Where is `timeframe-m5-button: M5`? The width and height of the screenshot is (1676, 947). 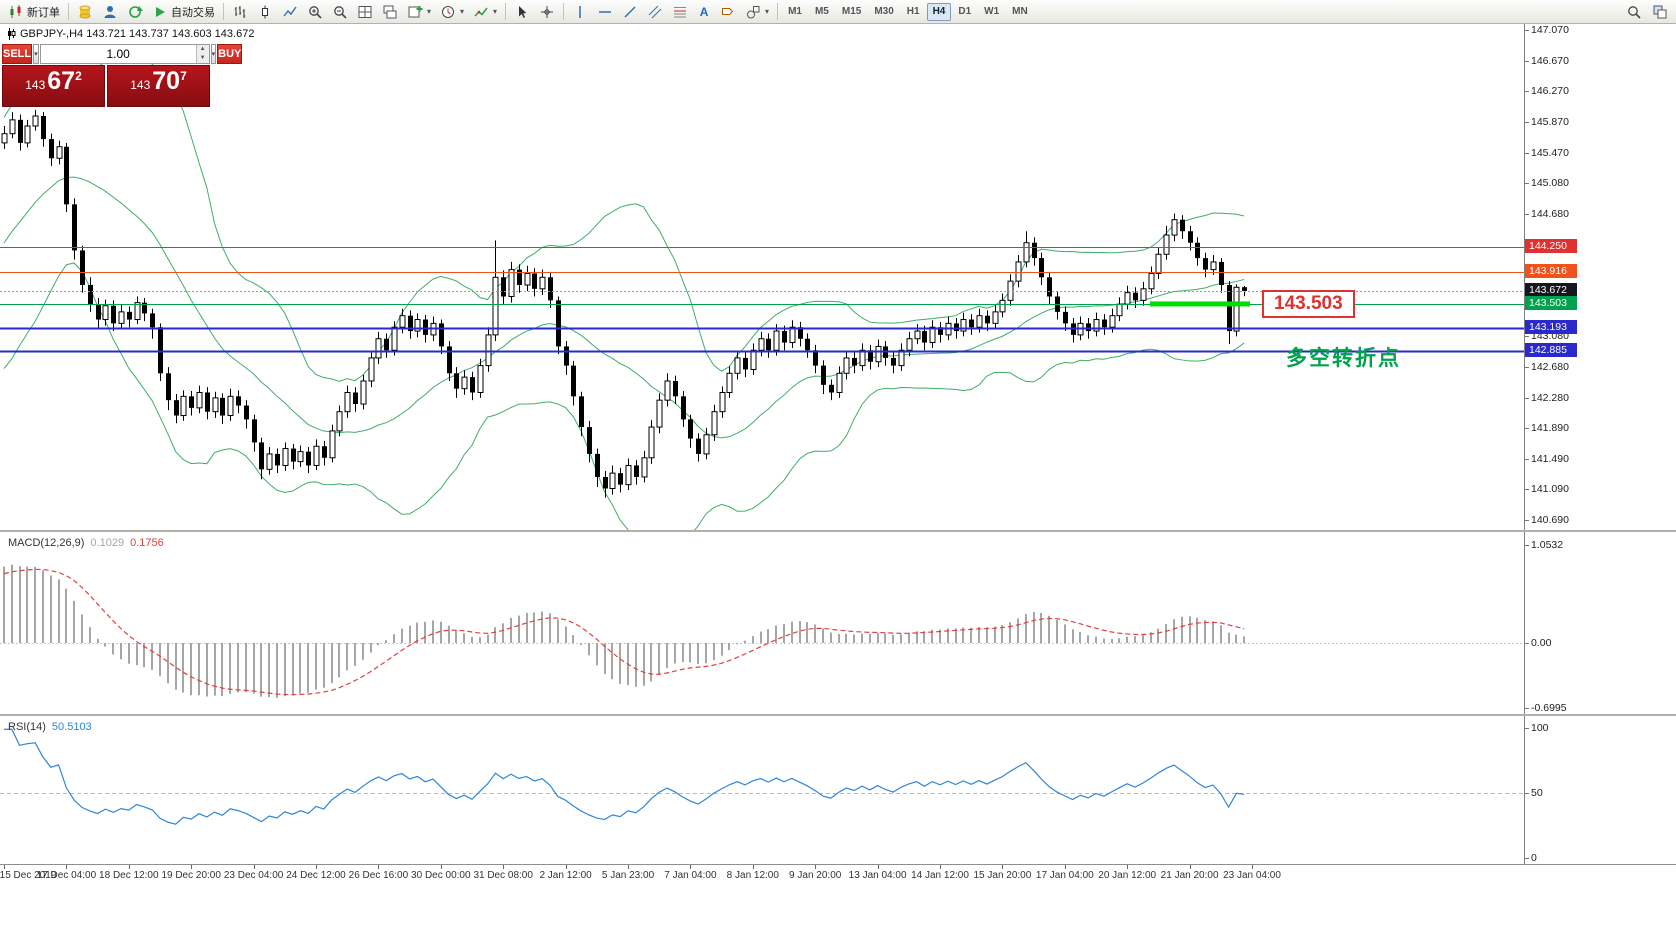 timeframe-m5-button: M5 is located at coordinates (822, 12).